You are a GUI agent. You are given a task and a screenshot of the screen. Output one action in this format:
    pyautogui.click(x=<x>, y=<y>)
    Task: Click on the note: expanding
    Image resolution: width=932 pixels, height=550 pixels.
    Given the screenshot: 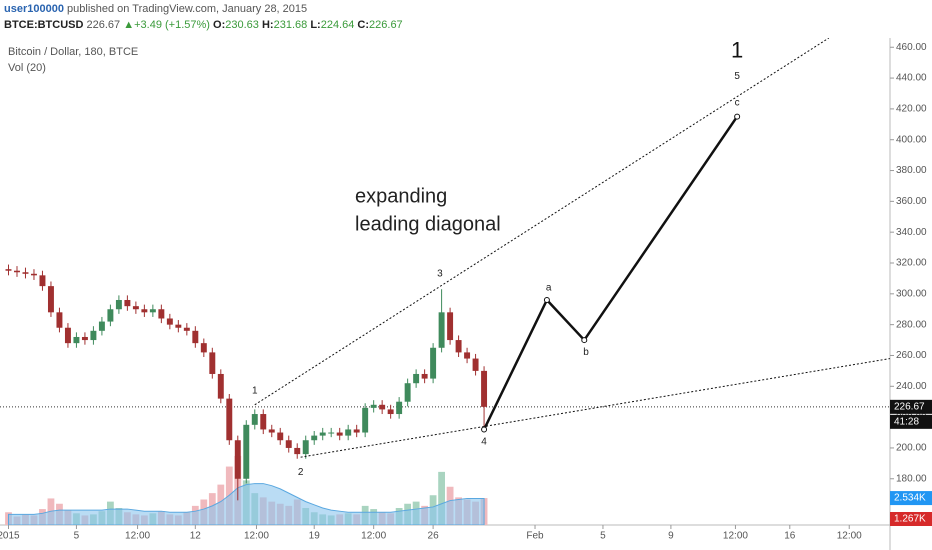 What is the action you would take?
    pyautogui.click(x=401, y=196)
    